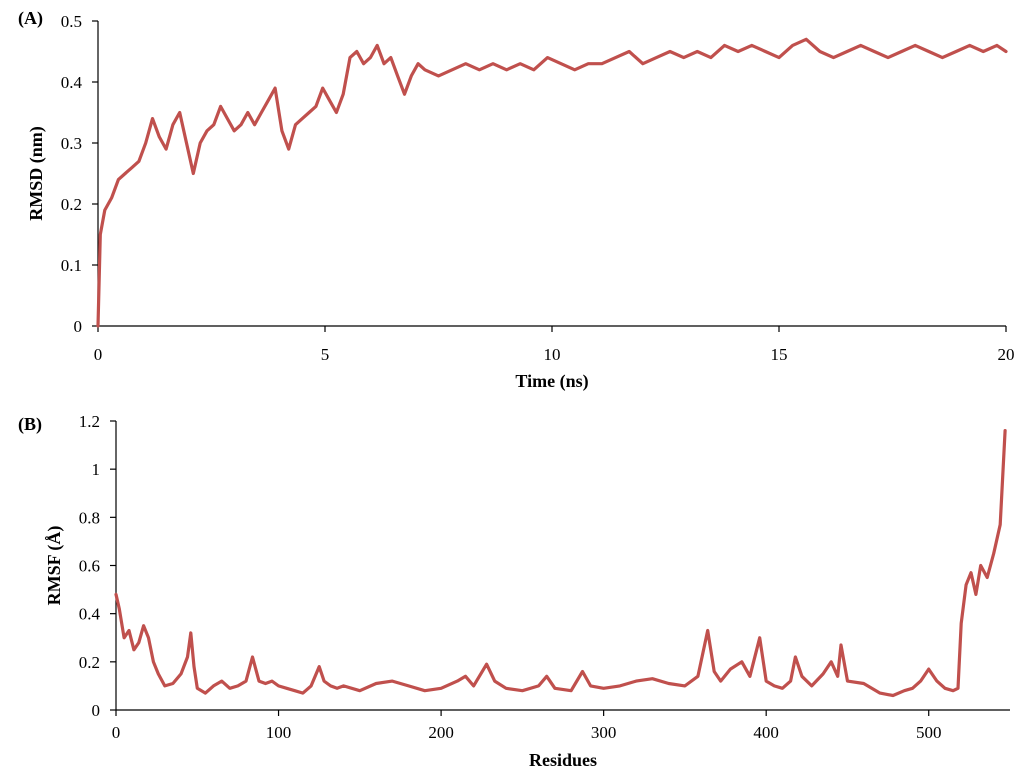 This screenshot has height=777, width=1024. Describe the element at coordinates (552, 354) in the screenshot. I see `x-tick-label: 10` at that location.